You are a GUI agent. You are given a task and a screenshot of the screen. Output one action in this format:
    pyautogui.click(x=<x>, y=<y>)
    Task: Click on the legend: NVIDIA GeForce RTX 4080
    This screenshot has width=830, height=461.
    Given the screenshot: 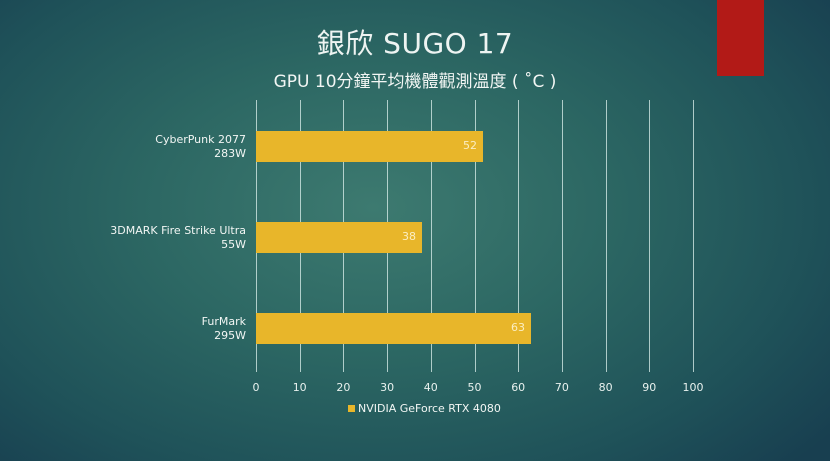 What is the action you would take?
    pyautogui.click(x=424, y=408)
    